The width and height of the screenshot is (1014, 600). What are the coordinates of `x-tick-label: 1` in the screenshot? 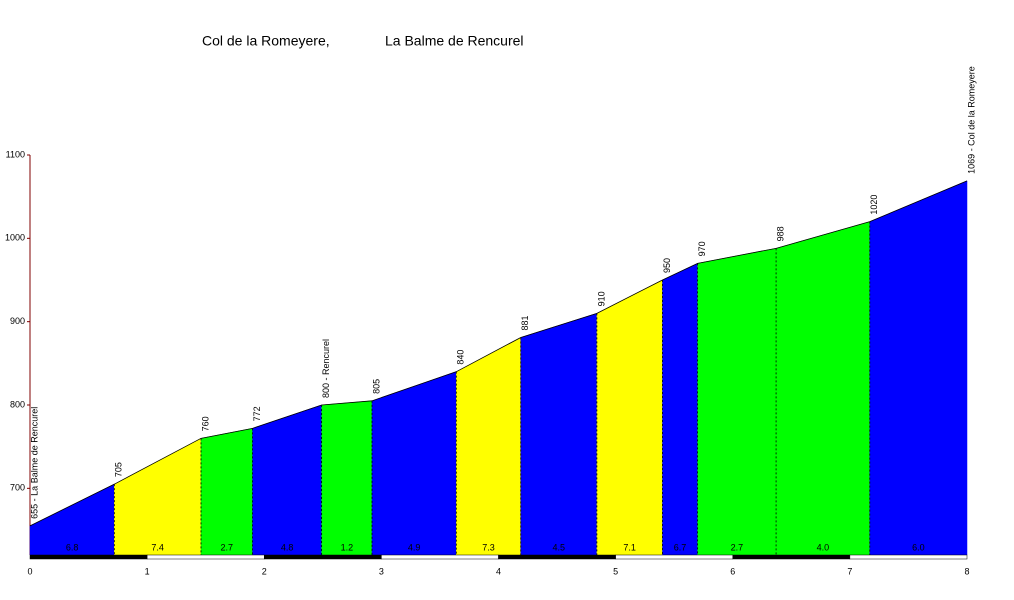 It's located at (147, 571).